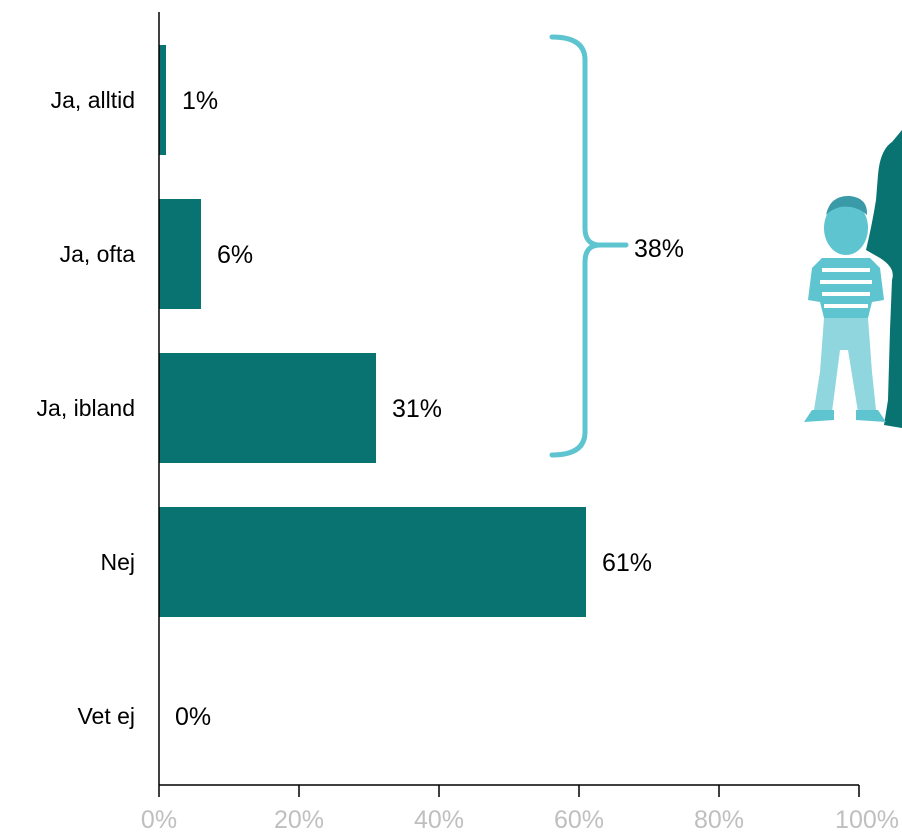 This screenshot has height=836, width=902. What do you see at coordinates (659, 249) in the screenshot?
I see `brace-label: 38%` at bounding box center [659, 249].